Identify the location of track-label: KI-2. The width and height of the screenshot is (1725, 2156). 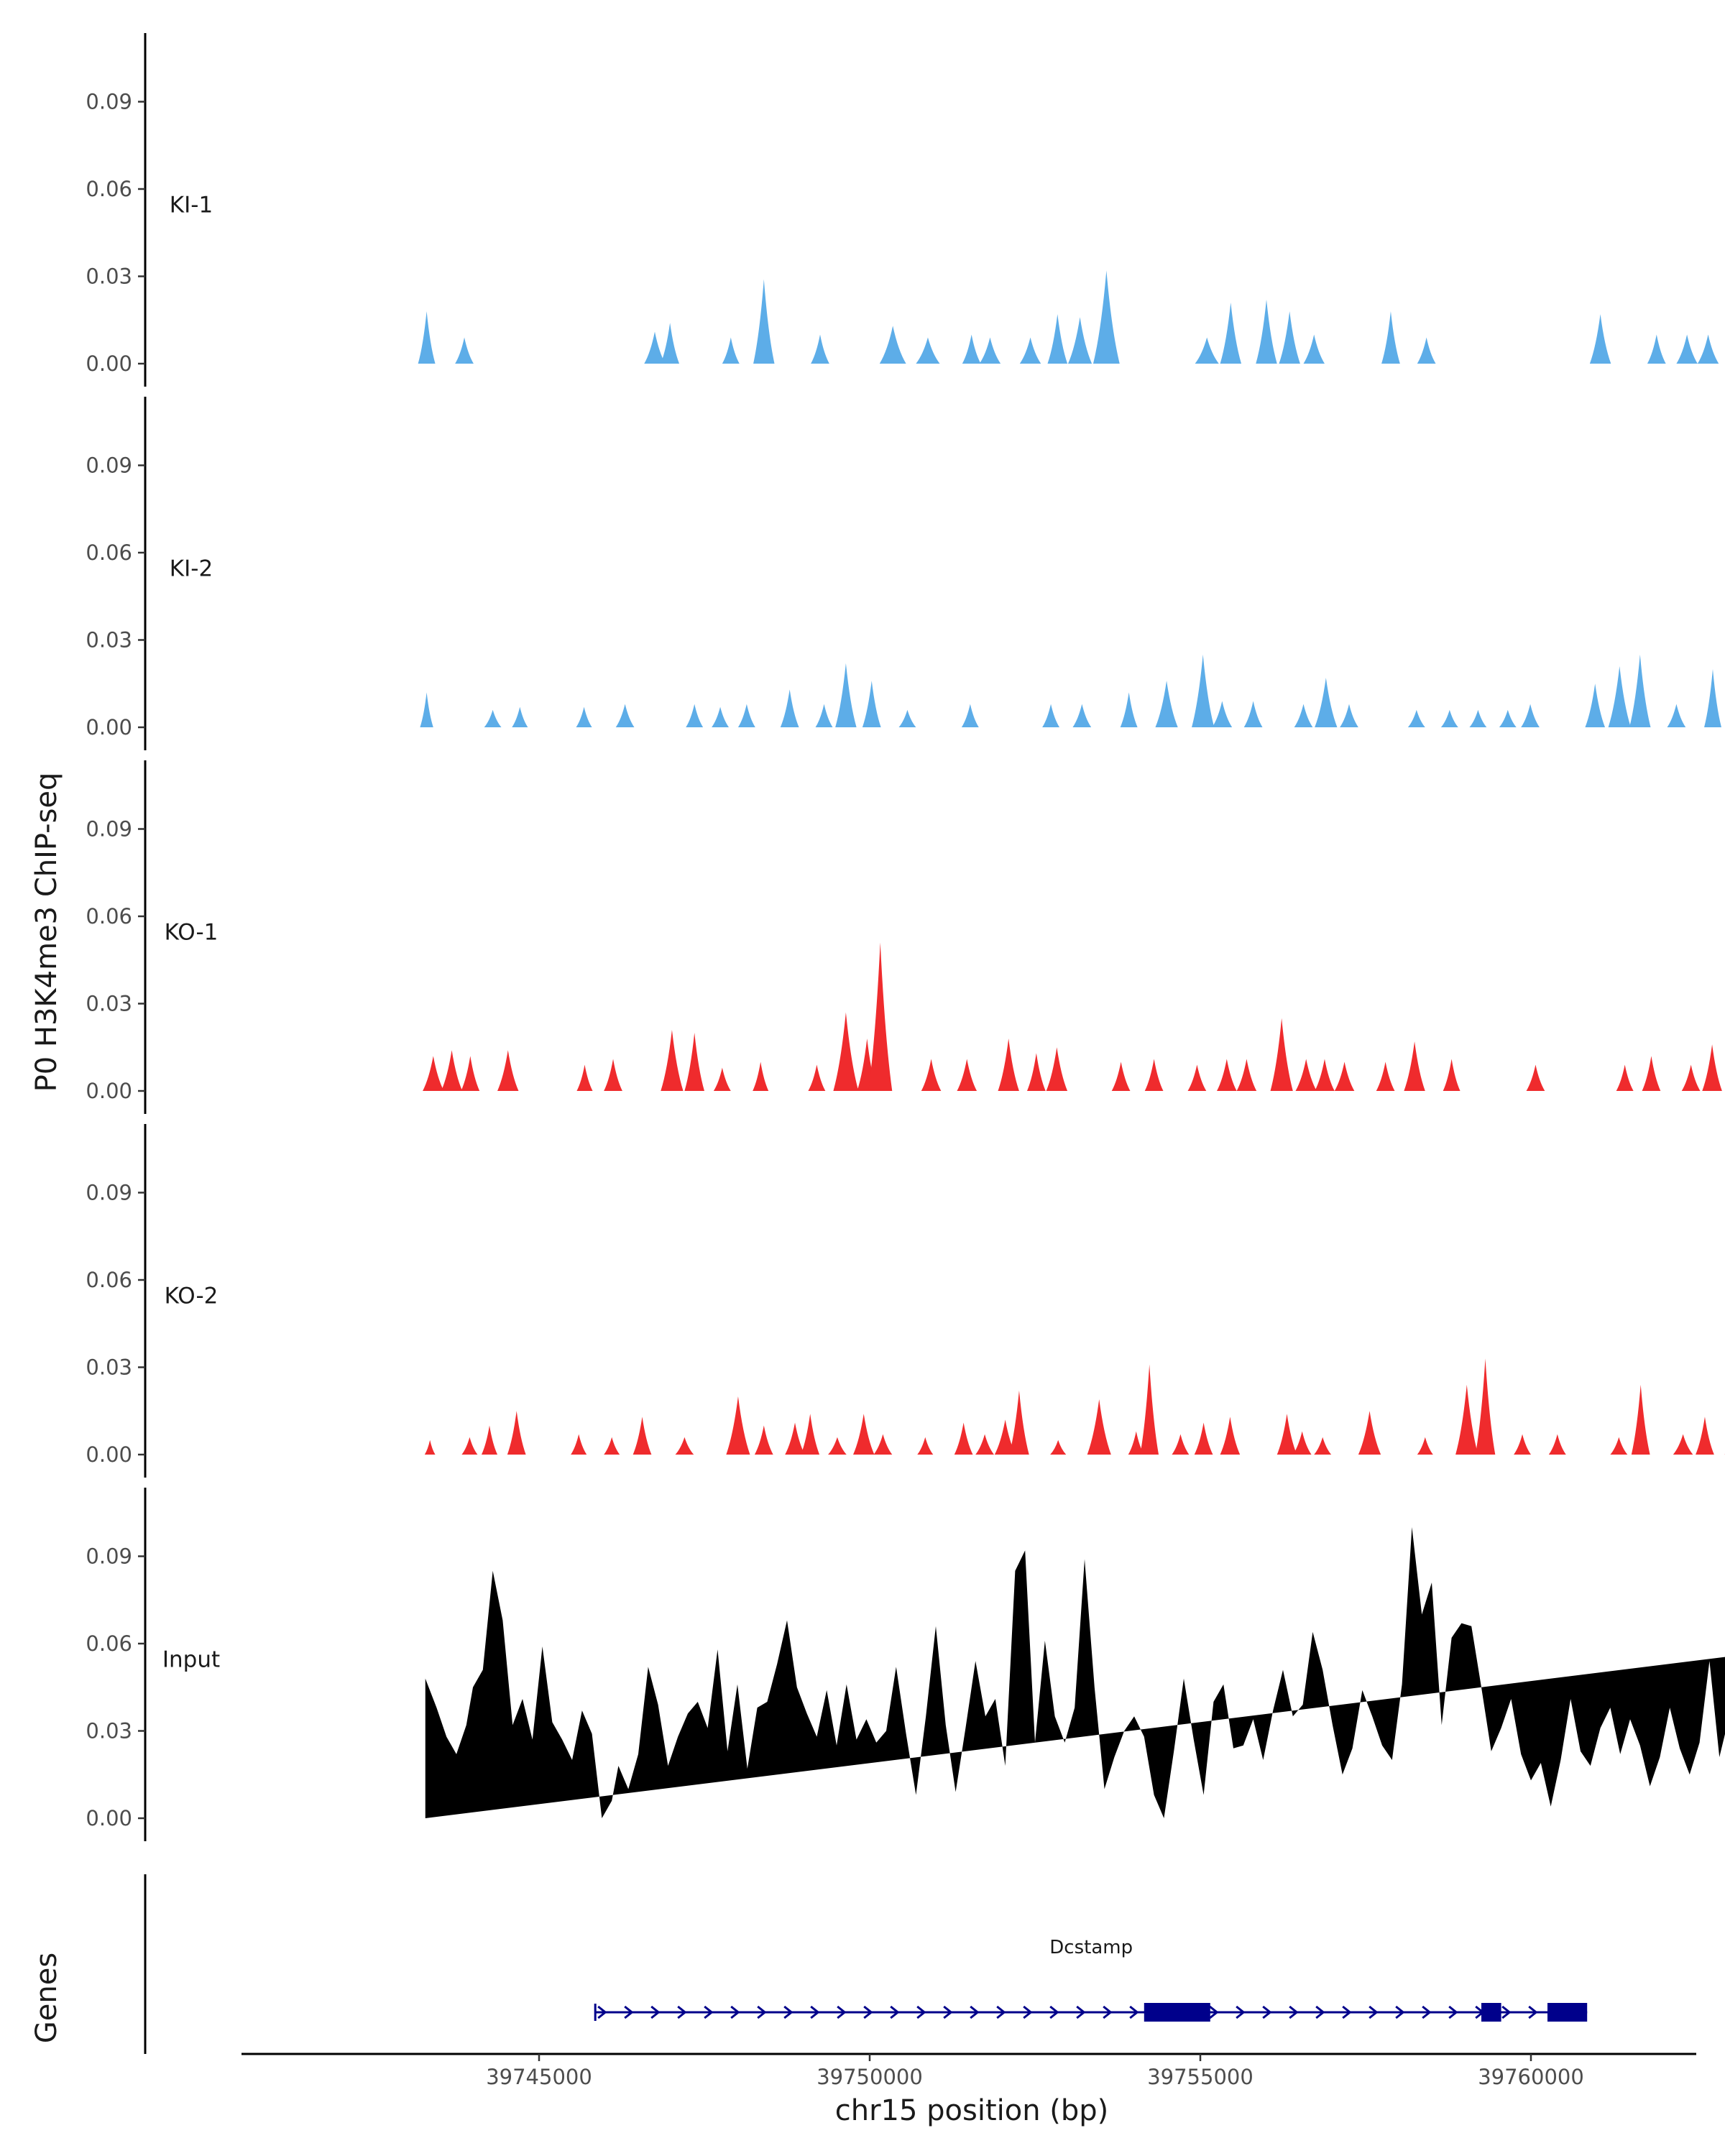
(191, 568).